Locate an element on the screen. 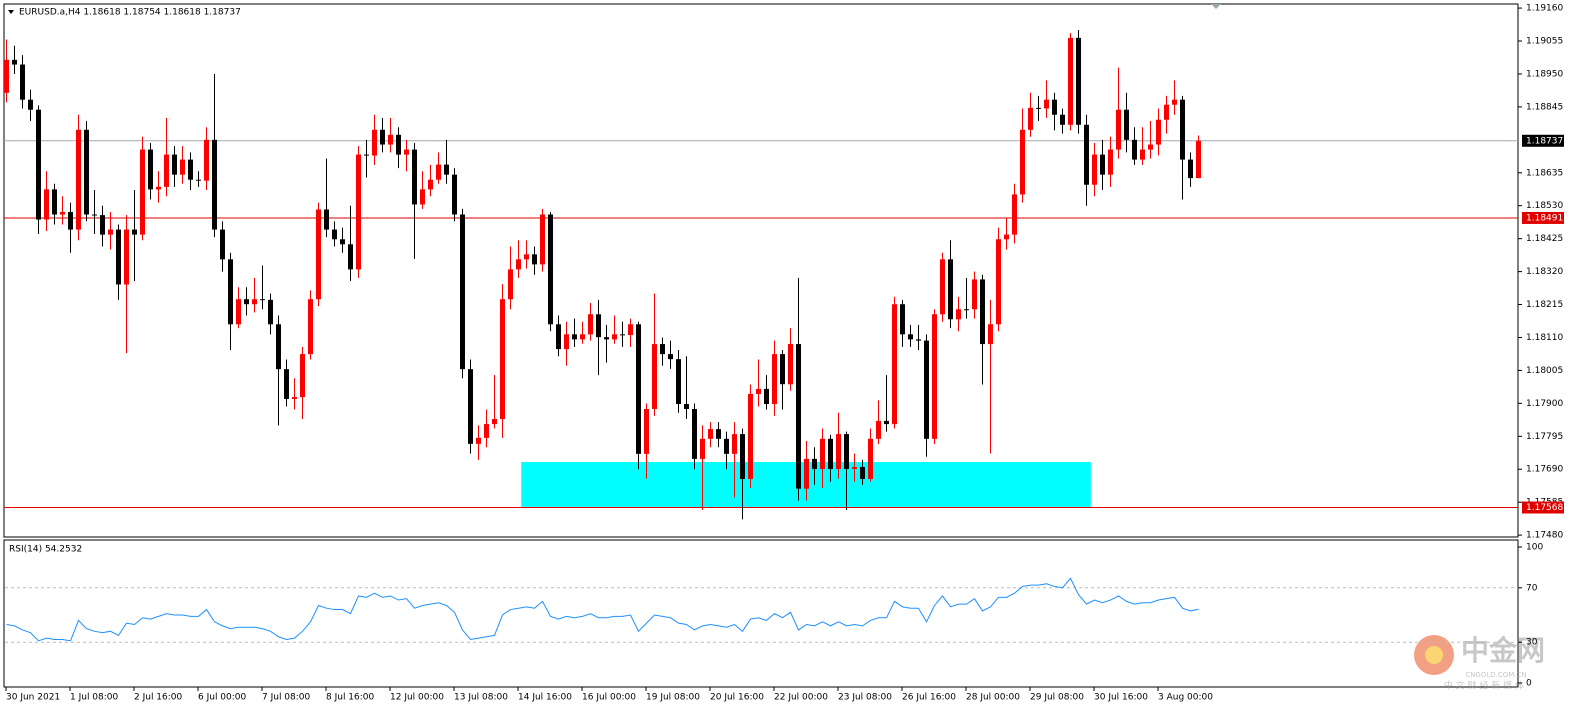  rsi-tick-label: 30 is located at coordinates (1532, 643).